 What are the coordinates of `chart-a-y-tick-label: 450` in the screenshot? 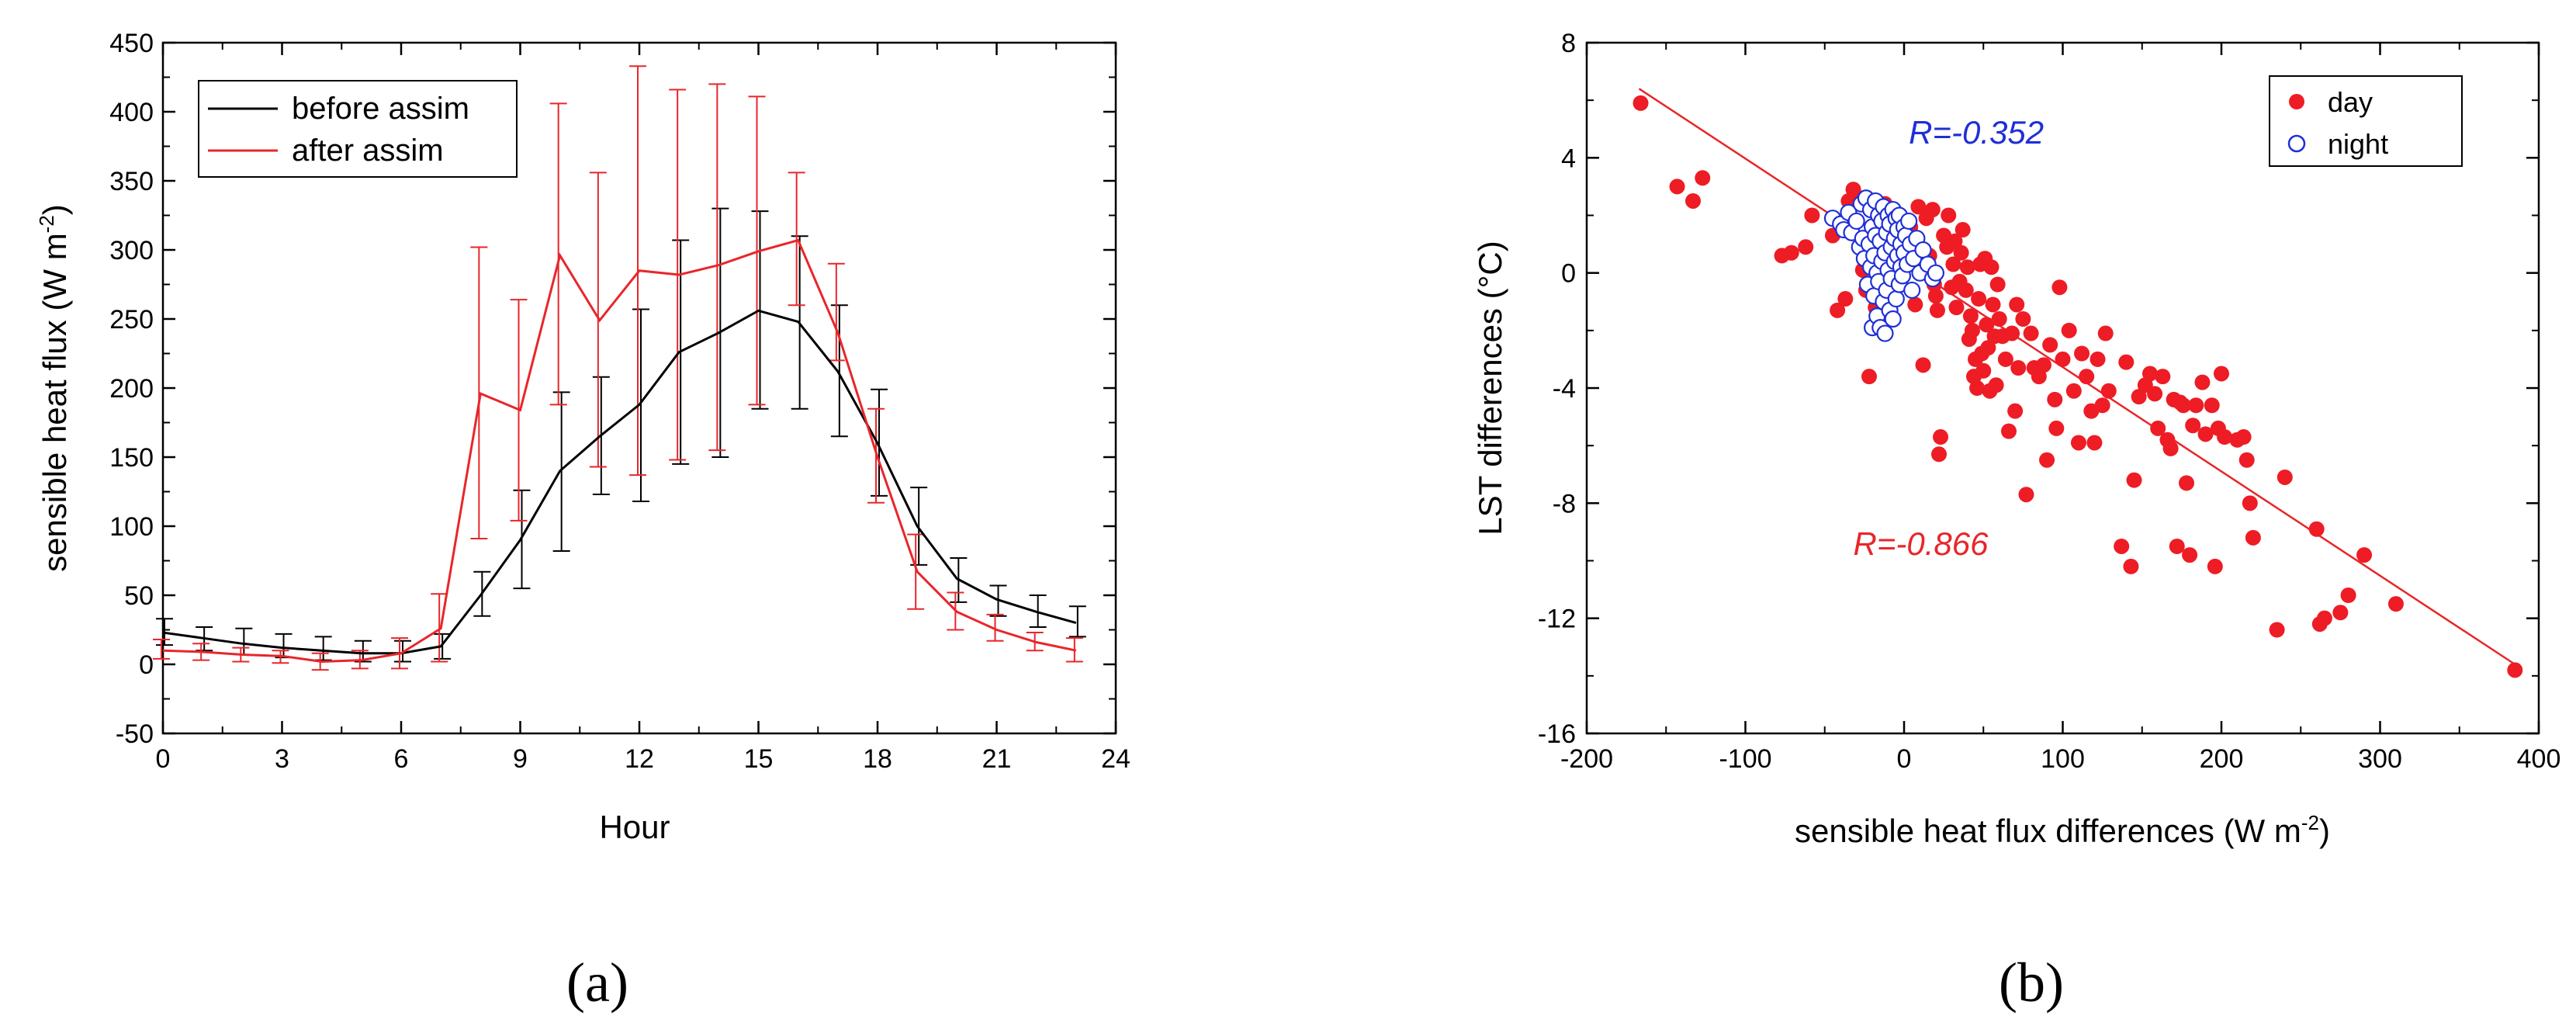 It's located at (131, 43).